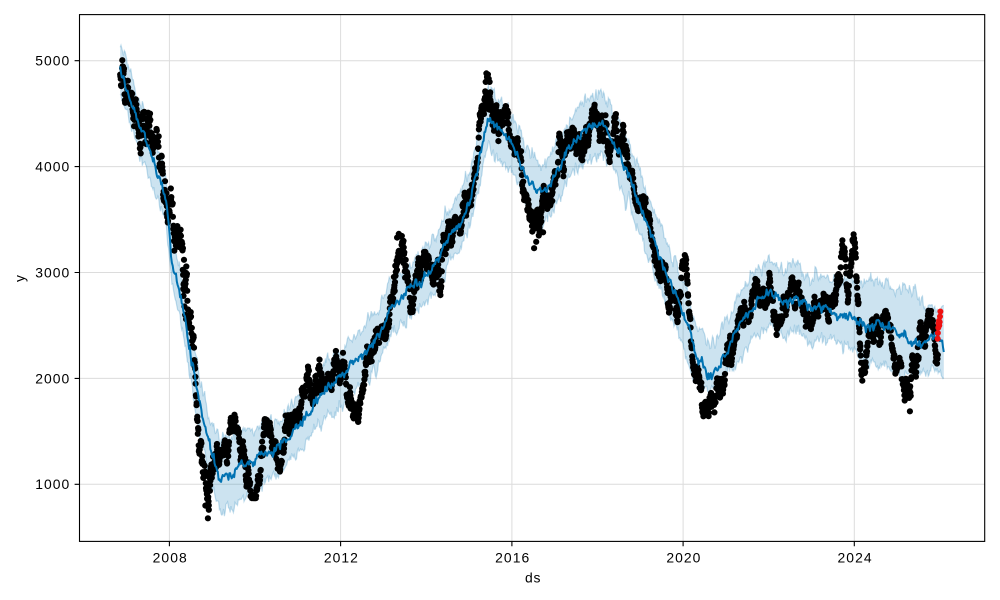 This screenshot has width=1000, height=600. What do you see at coordinates (52, 484) in the screenshot?
I see `svg-text: 1000` at bounding box center [52, 484].